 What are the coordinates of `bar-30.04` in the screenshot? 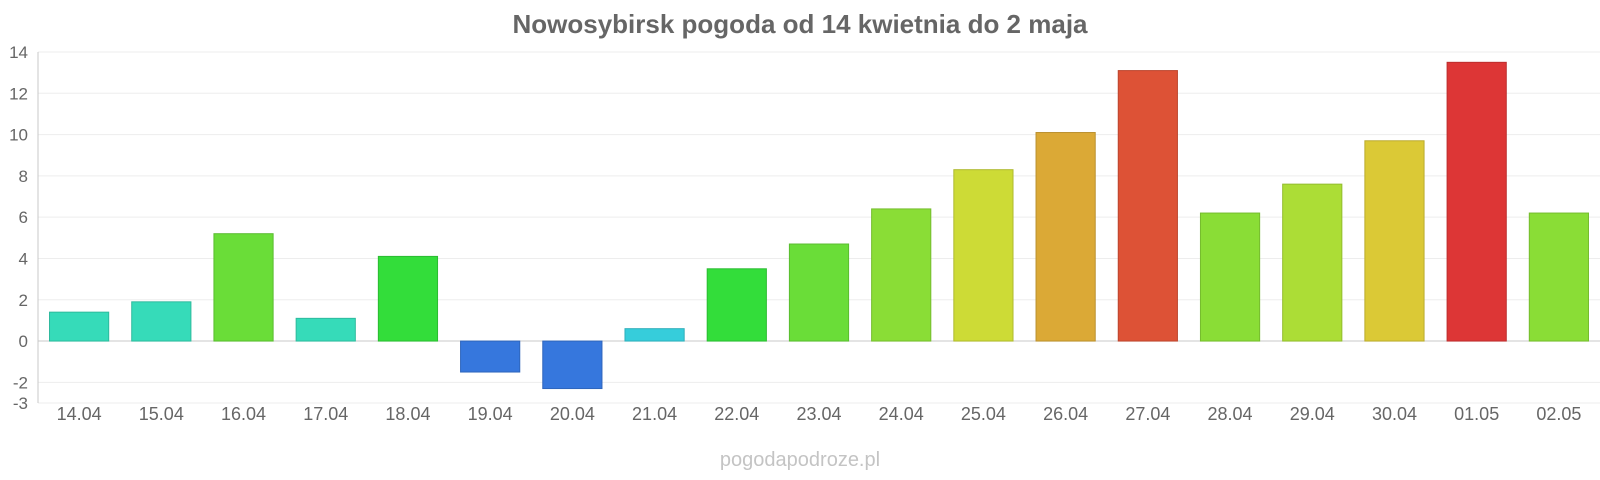 It's located at (1394, 241).